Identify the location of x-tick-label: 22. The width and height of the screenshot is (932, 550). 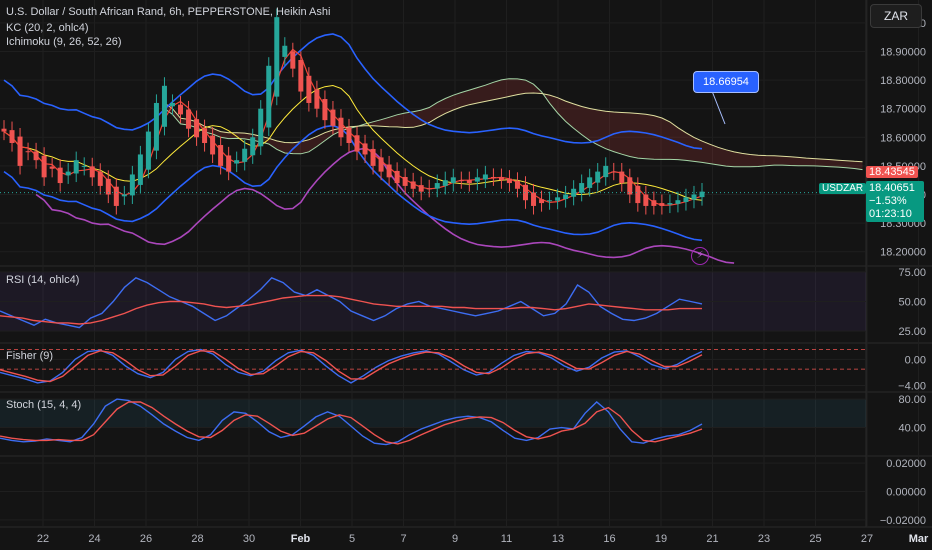
(43, 539).